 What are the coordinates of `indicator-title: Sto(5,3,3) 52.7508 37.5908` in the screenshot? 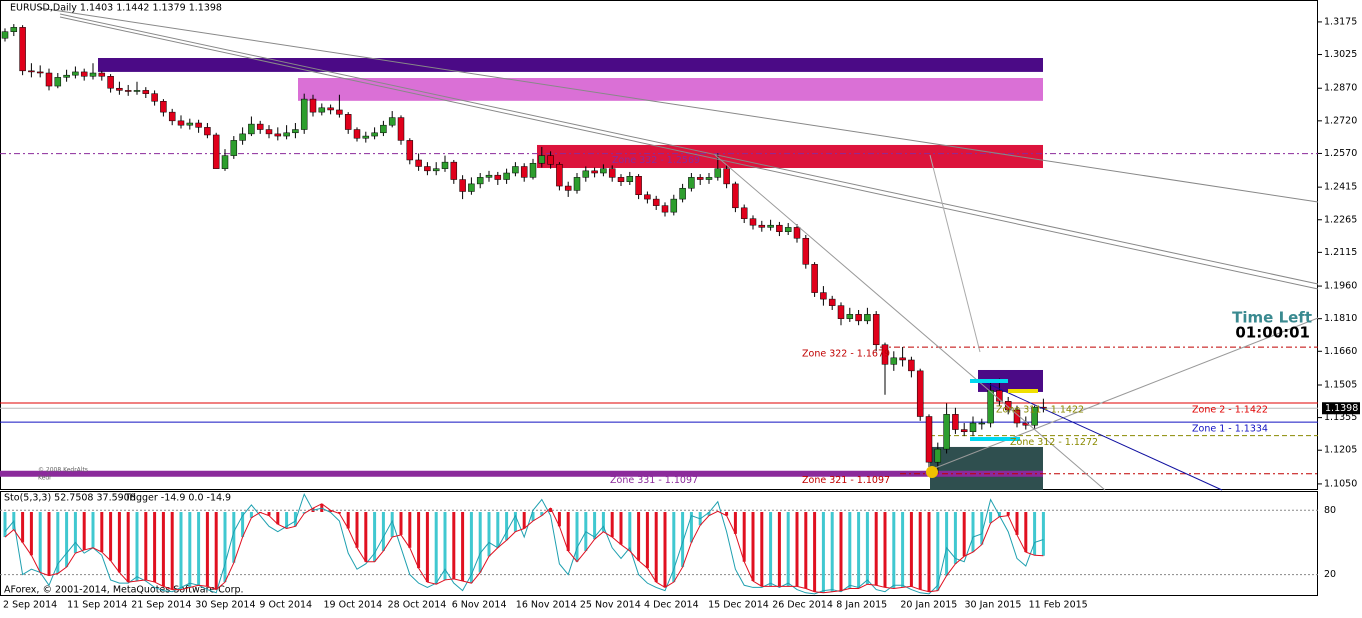 It's located at (70, 498).